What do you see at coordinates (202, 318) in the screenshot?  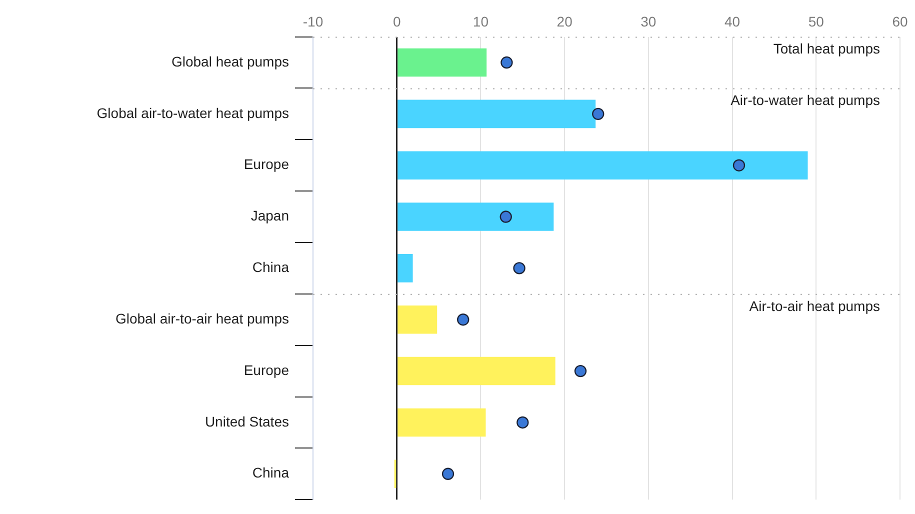 I see `y-tick-label: Global air-to-air heat pumps` at bounding box center [202, 318].